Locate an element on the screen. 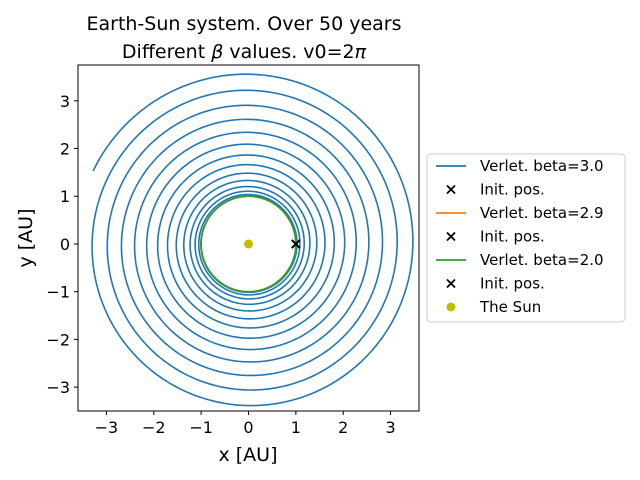  x-tick-label-1: −2 is located at coordinates (154, 427).